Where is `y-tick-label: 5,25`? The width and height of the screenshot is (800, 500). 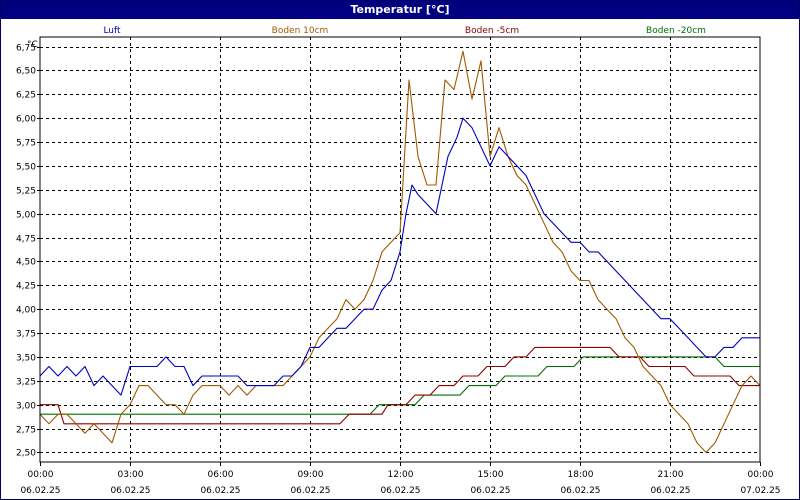
y-tick-label: 5,25 is located at coordinates (26, 192).